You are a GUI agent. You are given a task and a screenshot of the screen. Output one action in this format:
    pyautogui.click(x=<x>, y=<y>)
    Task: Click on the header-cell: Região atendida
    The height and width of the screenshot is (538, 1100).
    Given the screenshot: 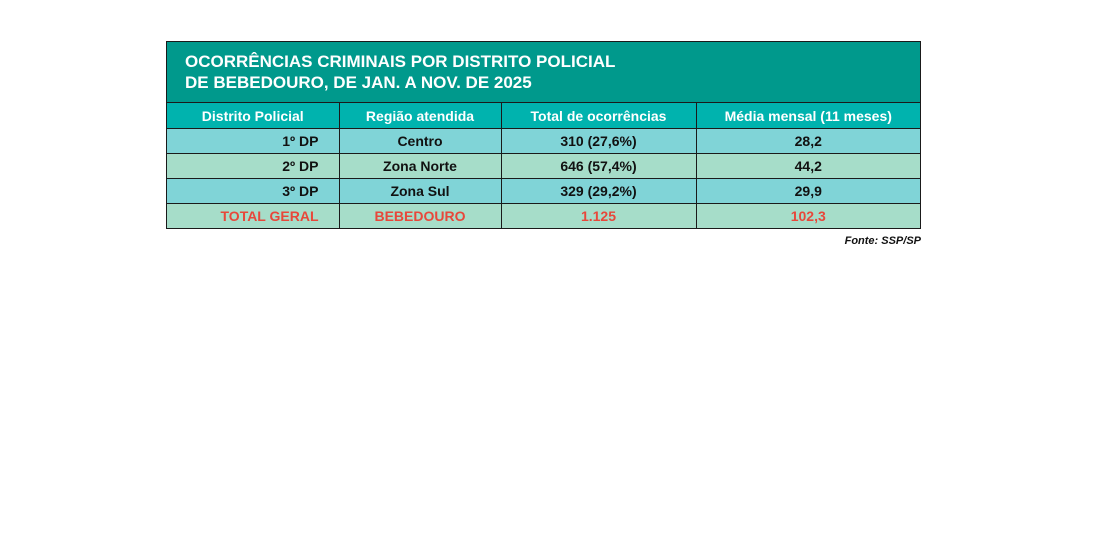 What is the action you would take?
    pyautogui.click(x=420, y=116)
    